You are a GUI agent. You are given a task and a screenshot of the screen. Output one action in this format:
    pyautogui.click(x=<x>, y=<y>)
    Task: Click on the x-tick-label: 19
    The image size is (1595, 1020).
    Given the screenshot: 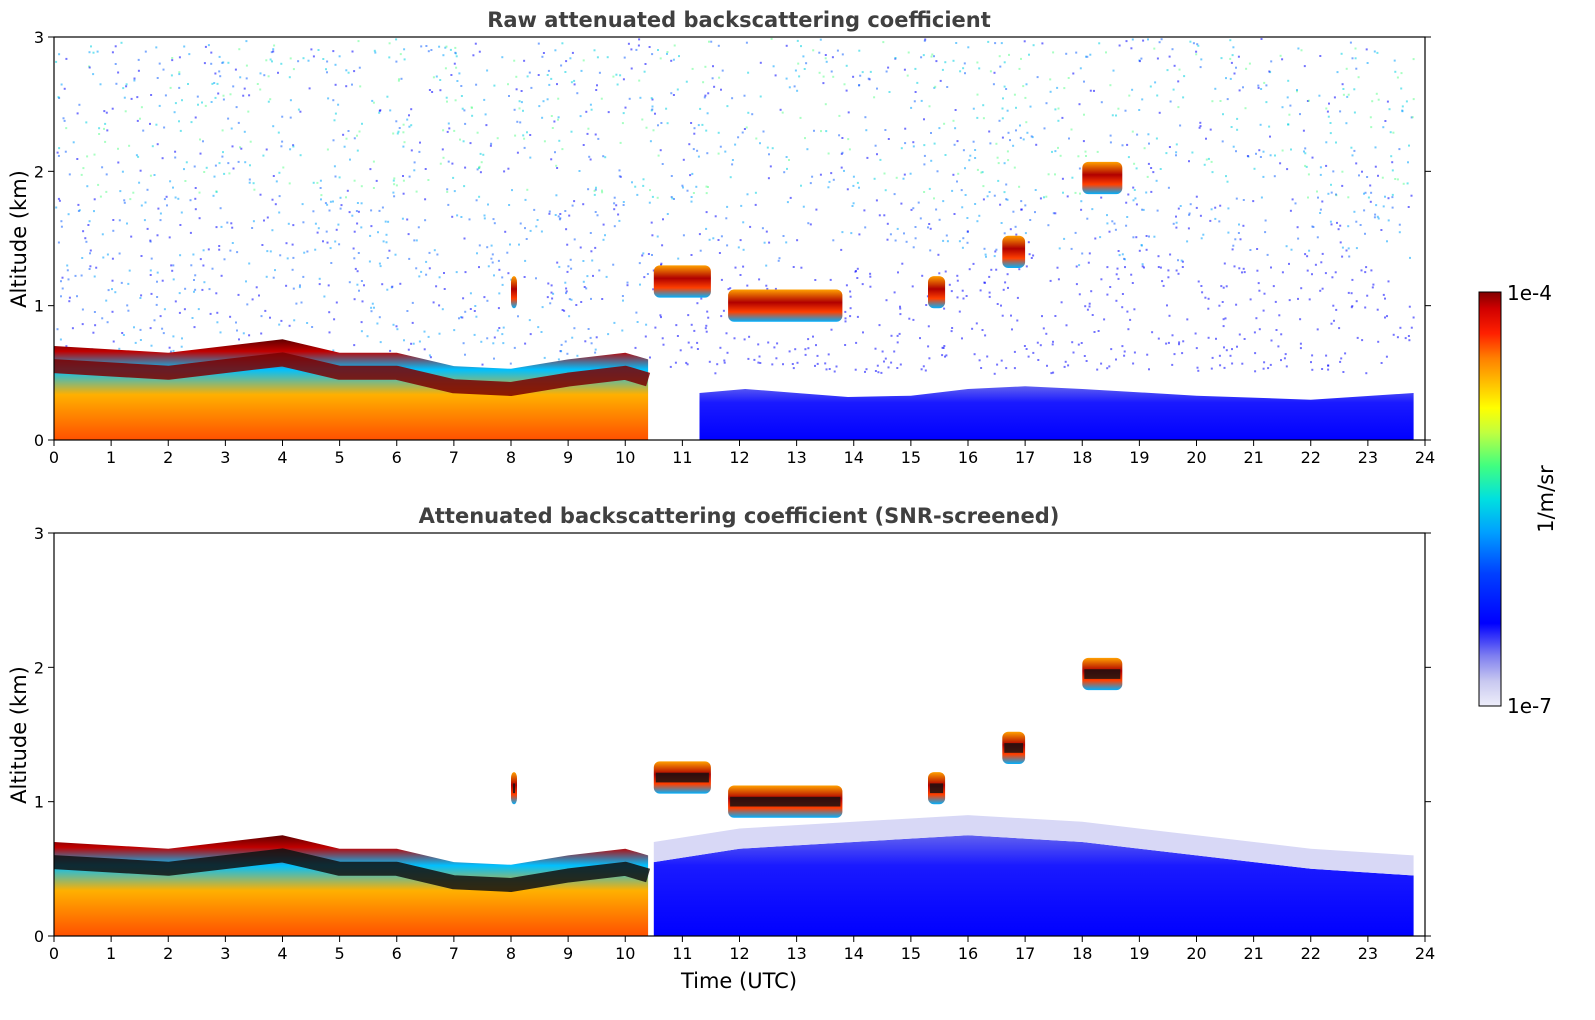 What is the action you would take?
    pyautogui.click(x=1139, y=953)
    